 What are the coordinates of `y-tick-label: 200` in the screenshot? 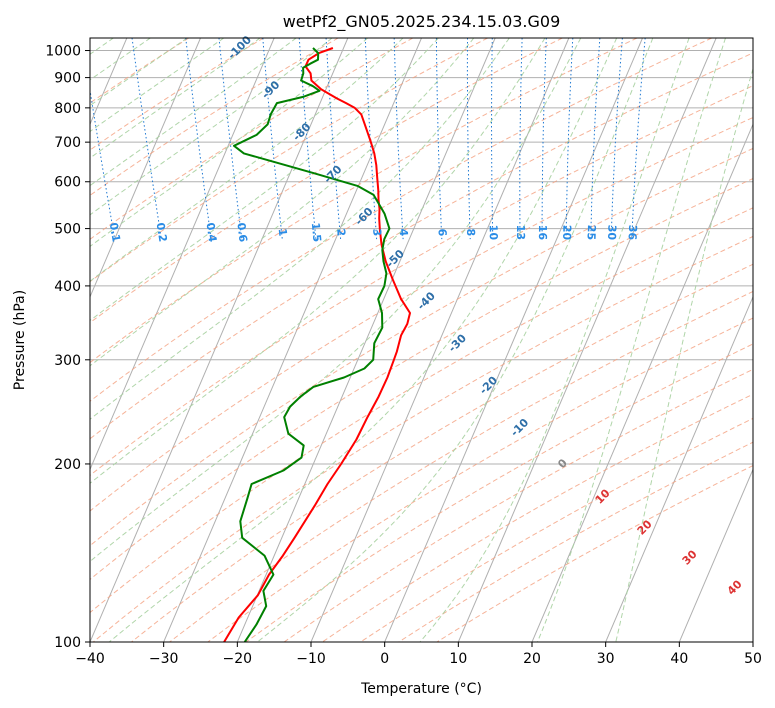 It's located at (67, 465).